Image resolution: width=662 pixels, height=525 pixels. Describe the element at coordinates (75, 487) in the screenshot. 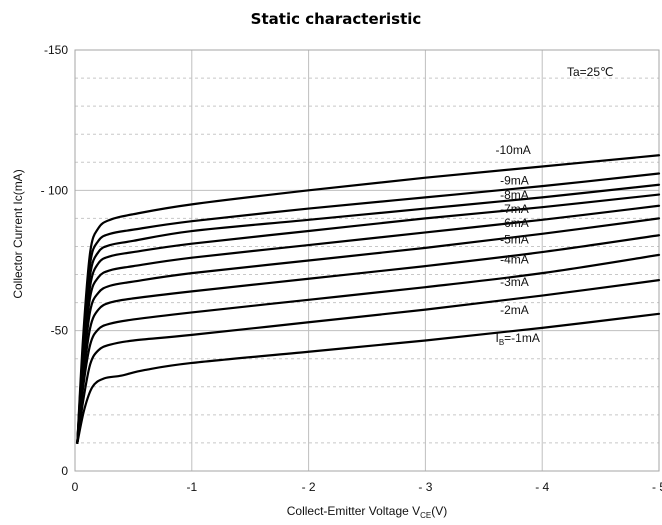

I see `x-tick-label: 0` at that location.